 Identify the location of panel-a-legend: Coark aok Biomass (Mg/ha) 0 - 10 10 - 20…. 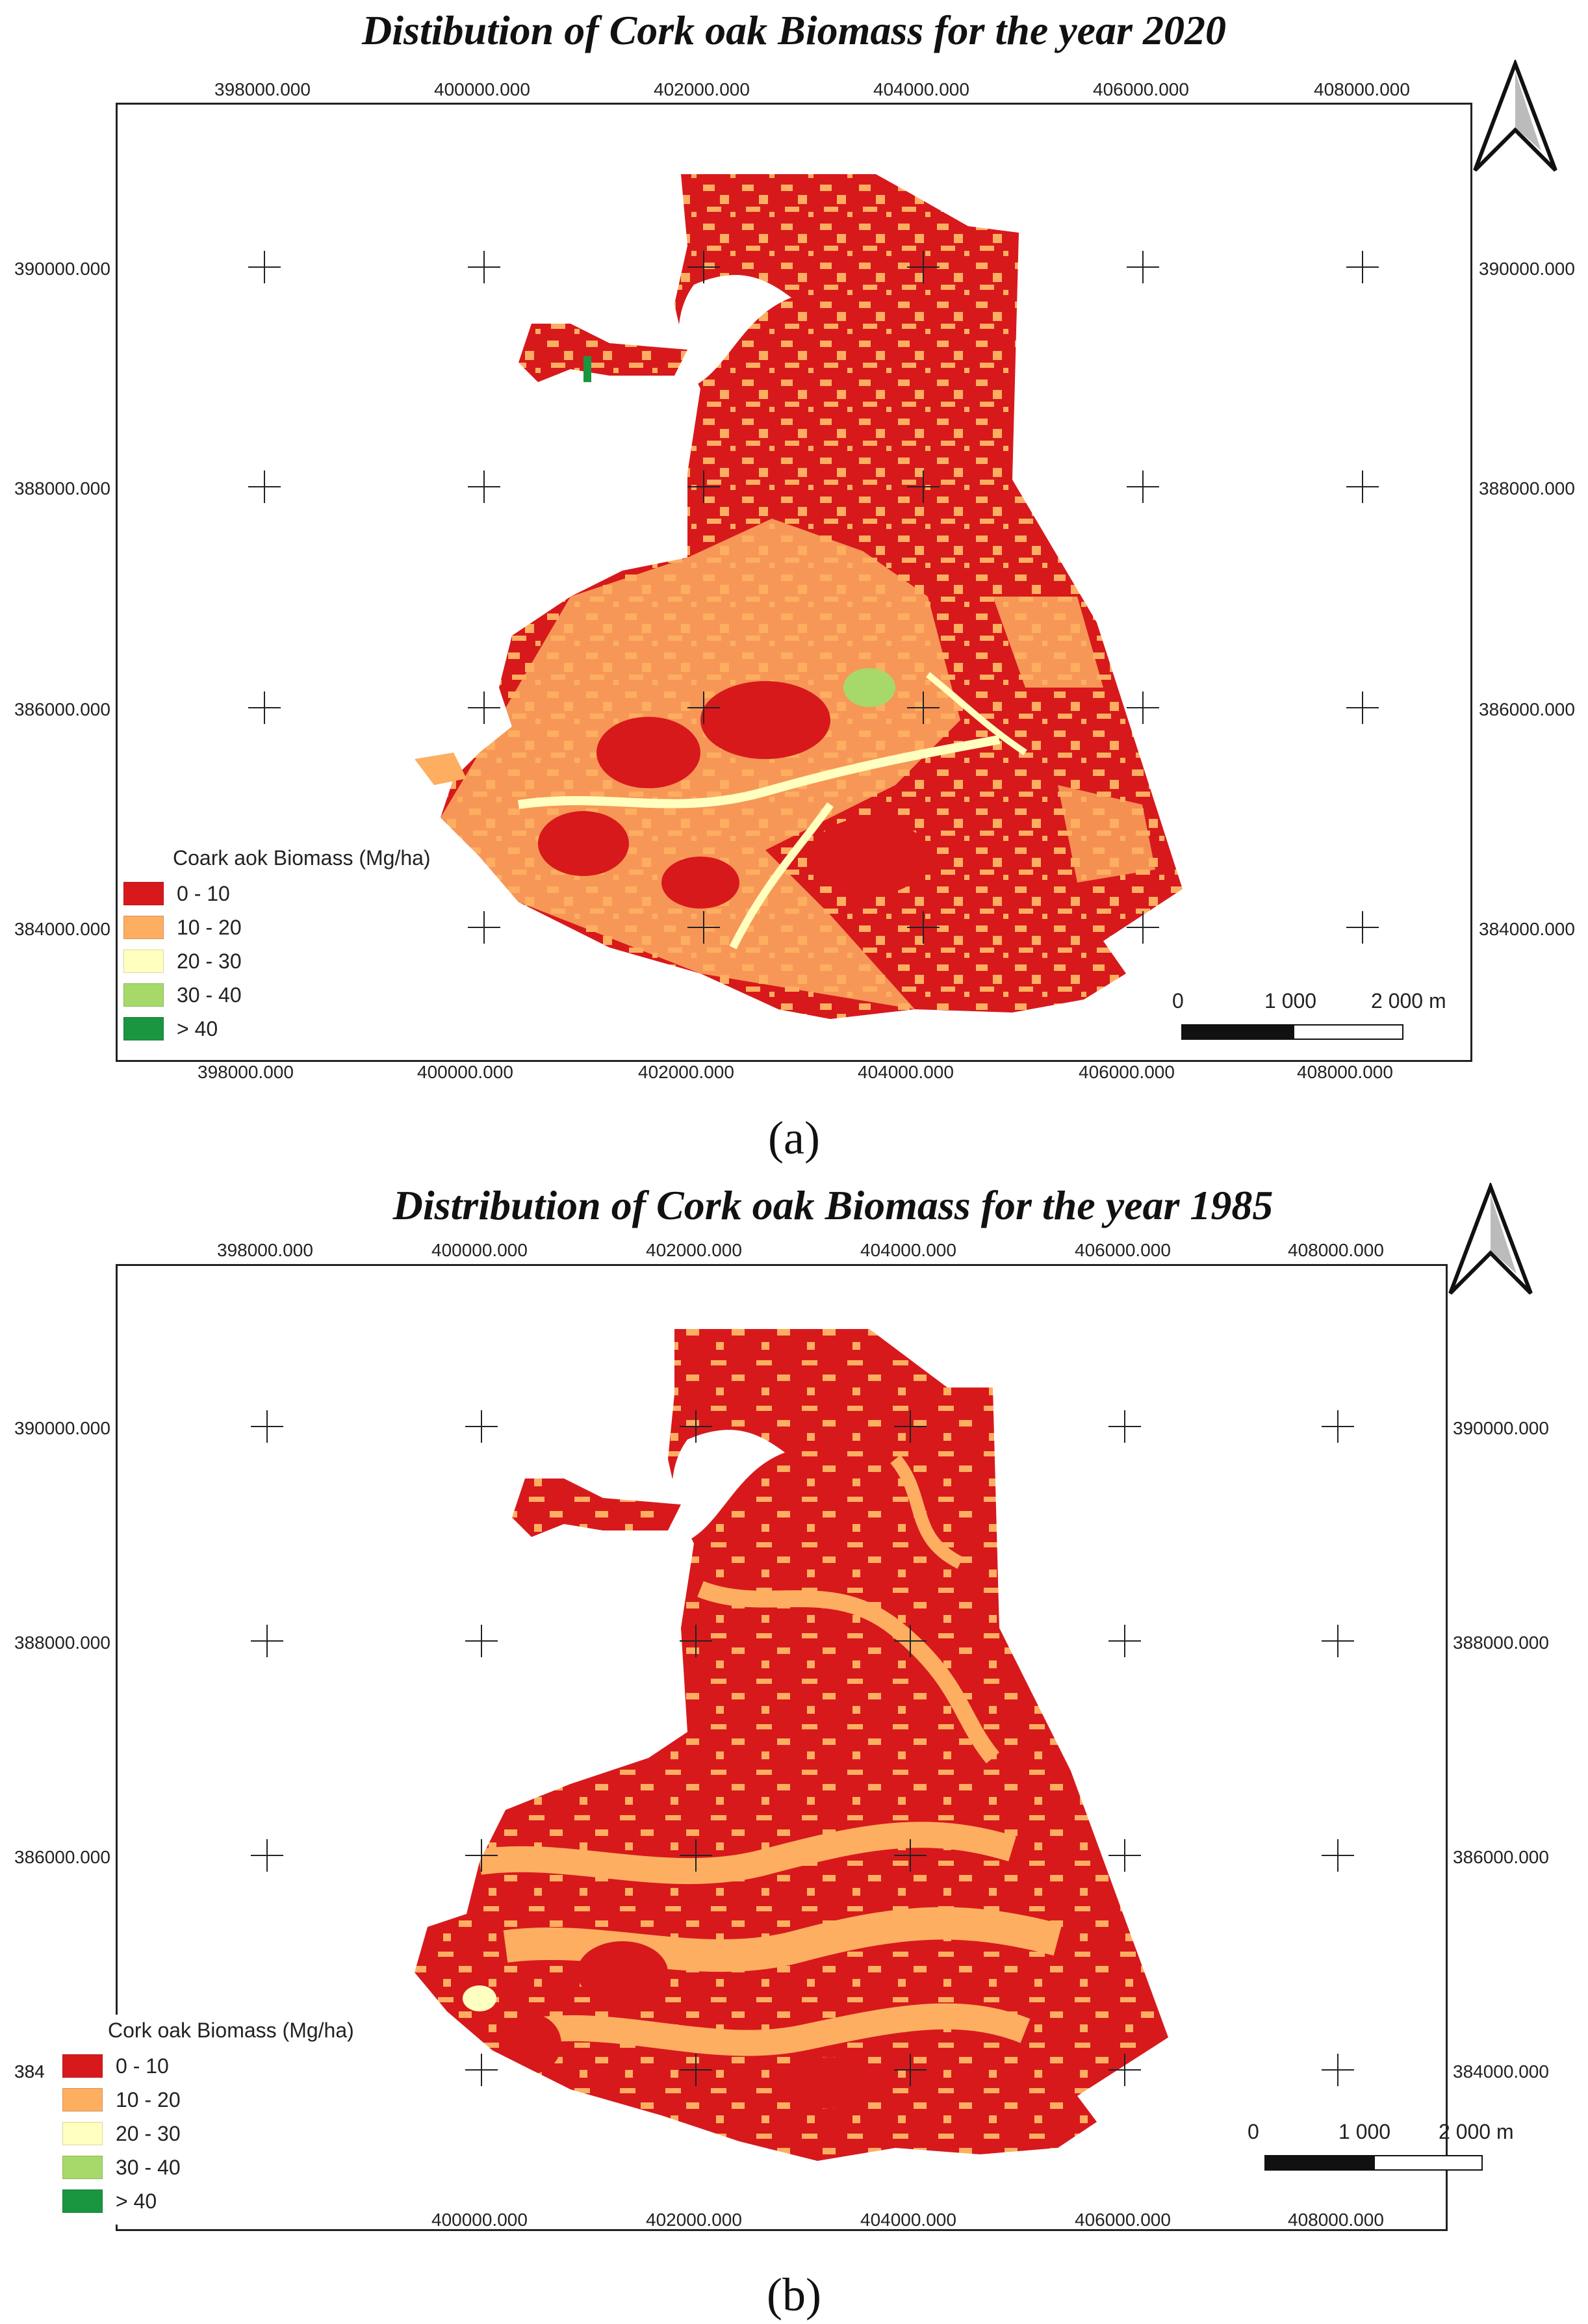
(277, 946).